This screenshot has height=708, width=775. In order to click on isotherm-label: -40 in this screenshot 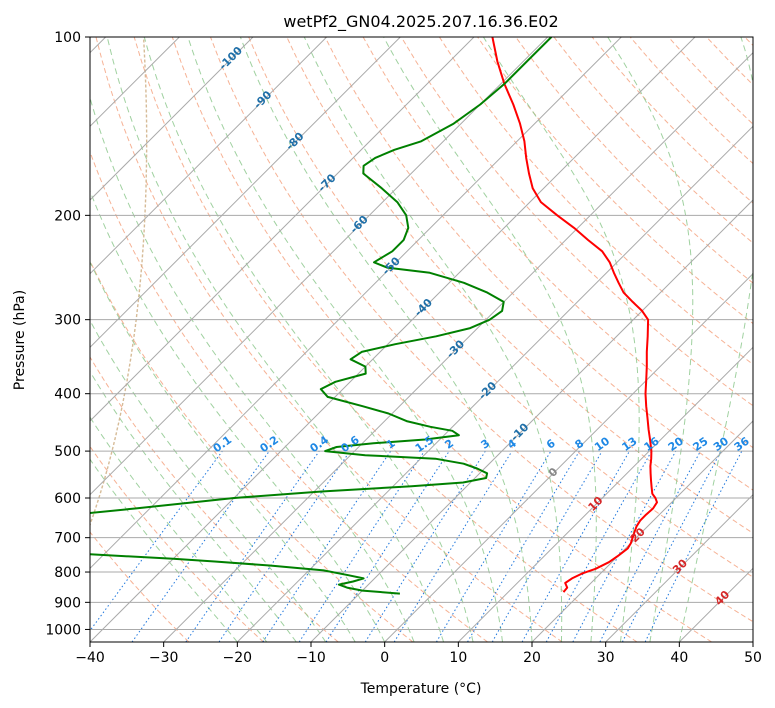, I will do `click(423, 307)`.